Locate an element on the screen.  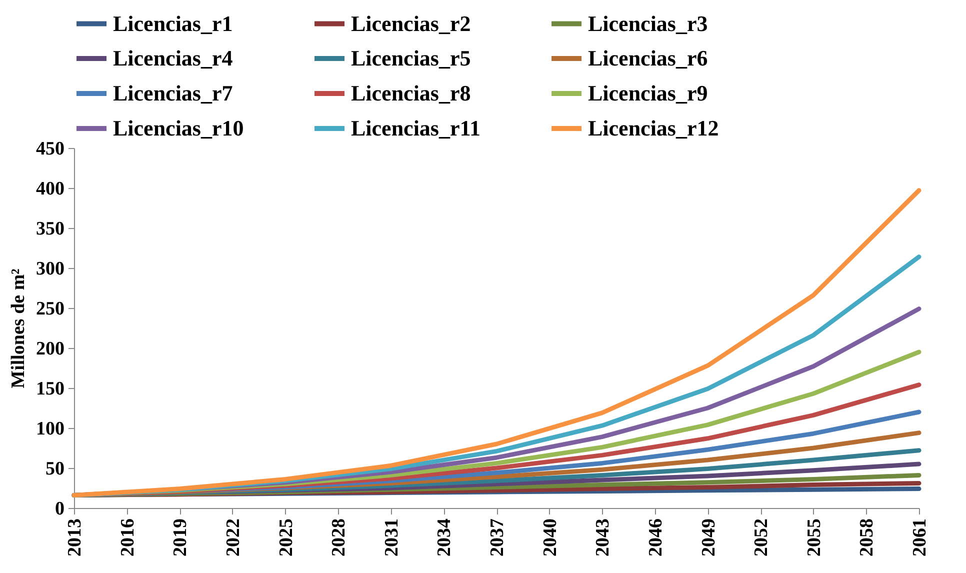
legend-label: Licencias_r9 is located at coordinates (648, 93).